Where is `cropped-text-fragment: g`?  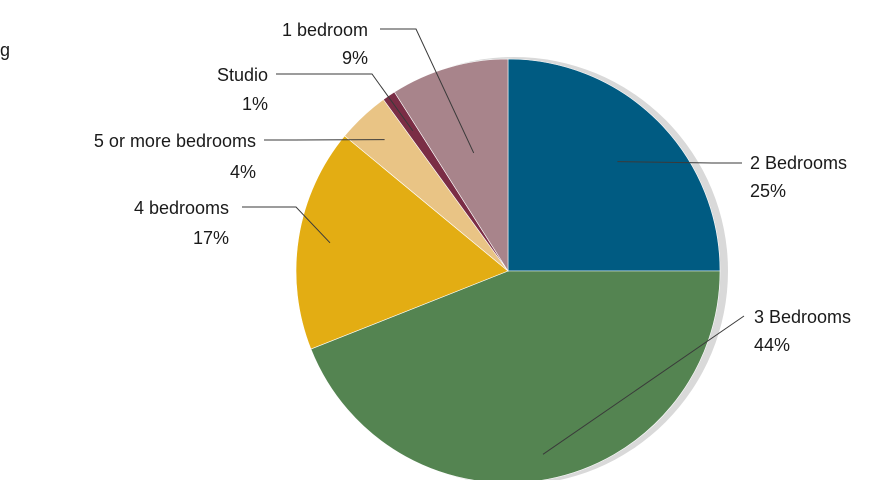 cropped-text-fragment: g is located at coordinates (5, 50).